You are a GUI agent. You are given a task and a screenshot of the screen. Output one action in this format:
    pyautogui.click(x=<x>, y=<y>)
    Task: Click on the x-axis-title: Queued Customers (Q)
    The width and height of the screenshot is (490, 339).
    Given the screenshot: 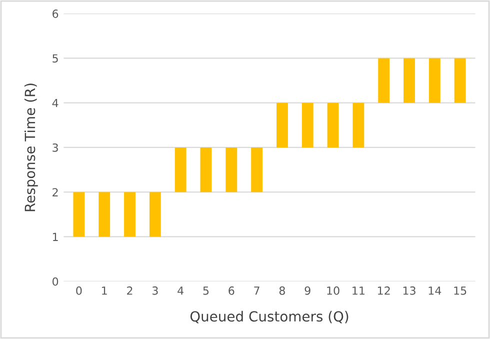 What is the action you would take?
    pyautogui.click(x=269, y=317)
    